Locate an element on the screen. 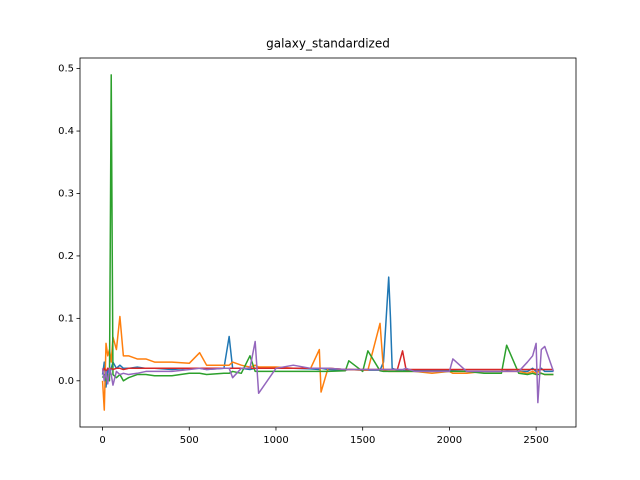 This screenshot has height=480, width=640. x-tick-label: 2500 is located at coordinates (535, 440).